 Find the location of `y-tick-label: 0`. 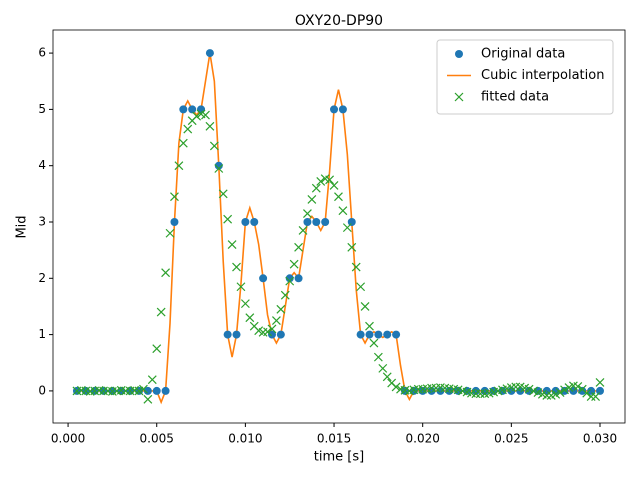

y-tick-label: 0 is located at coordinates (42, 390).